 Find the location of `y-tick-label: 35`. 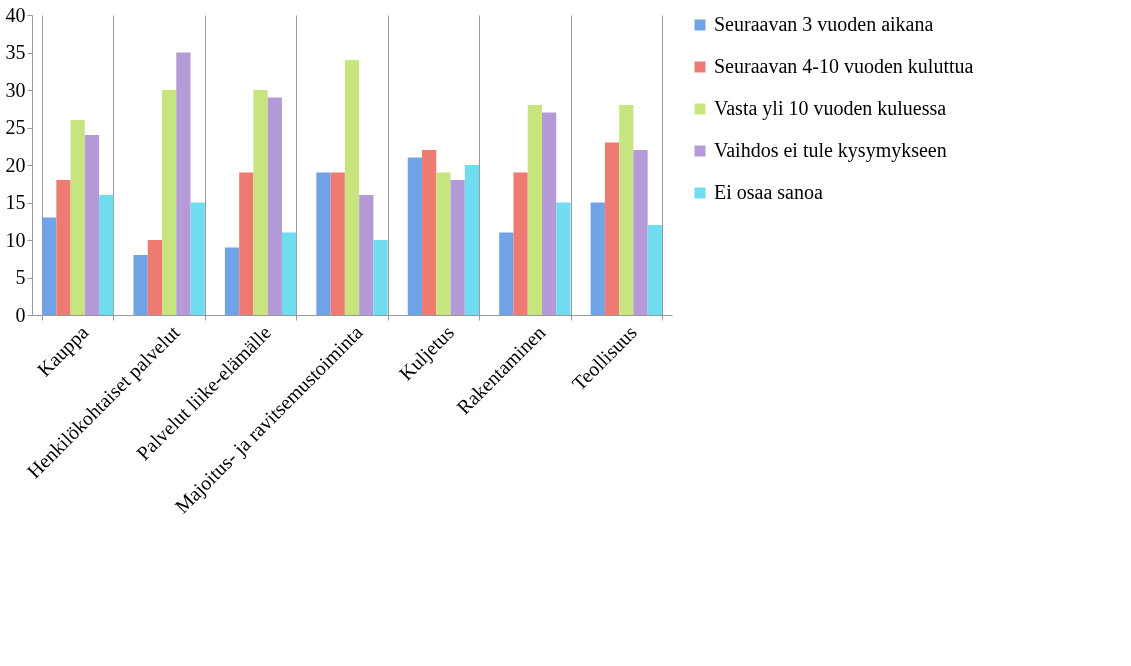

y-tick-label: 35 is located at coordinates (15, 52).